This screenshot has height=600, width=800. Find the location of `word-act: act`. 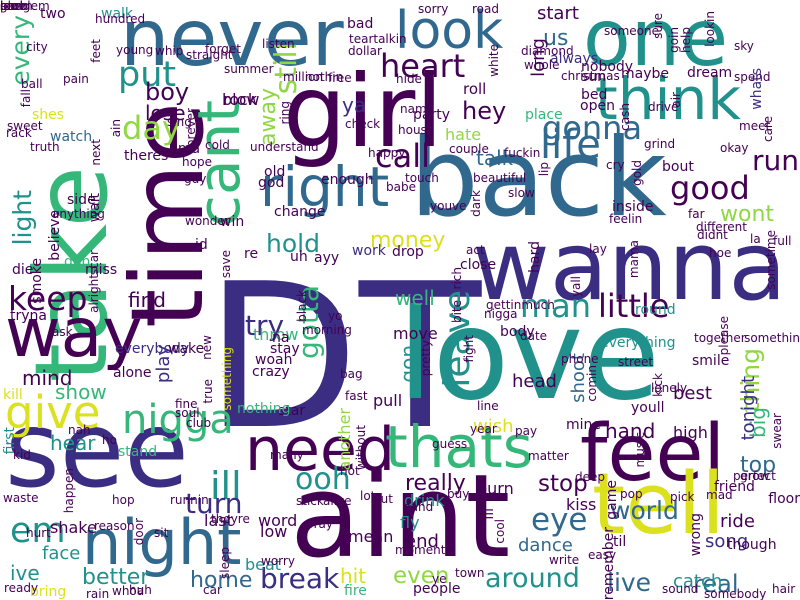

word-act: act is located at coordinates (475, 250).